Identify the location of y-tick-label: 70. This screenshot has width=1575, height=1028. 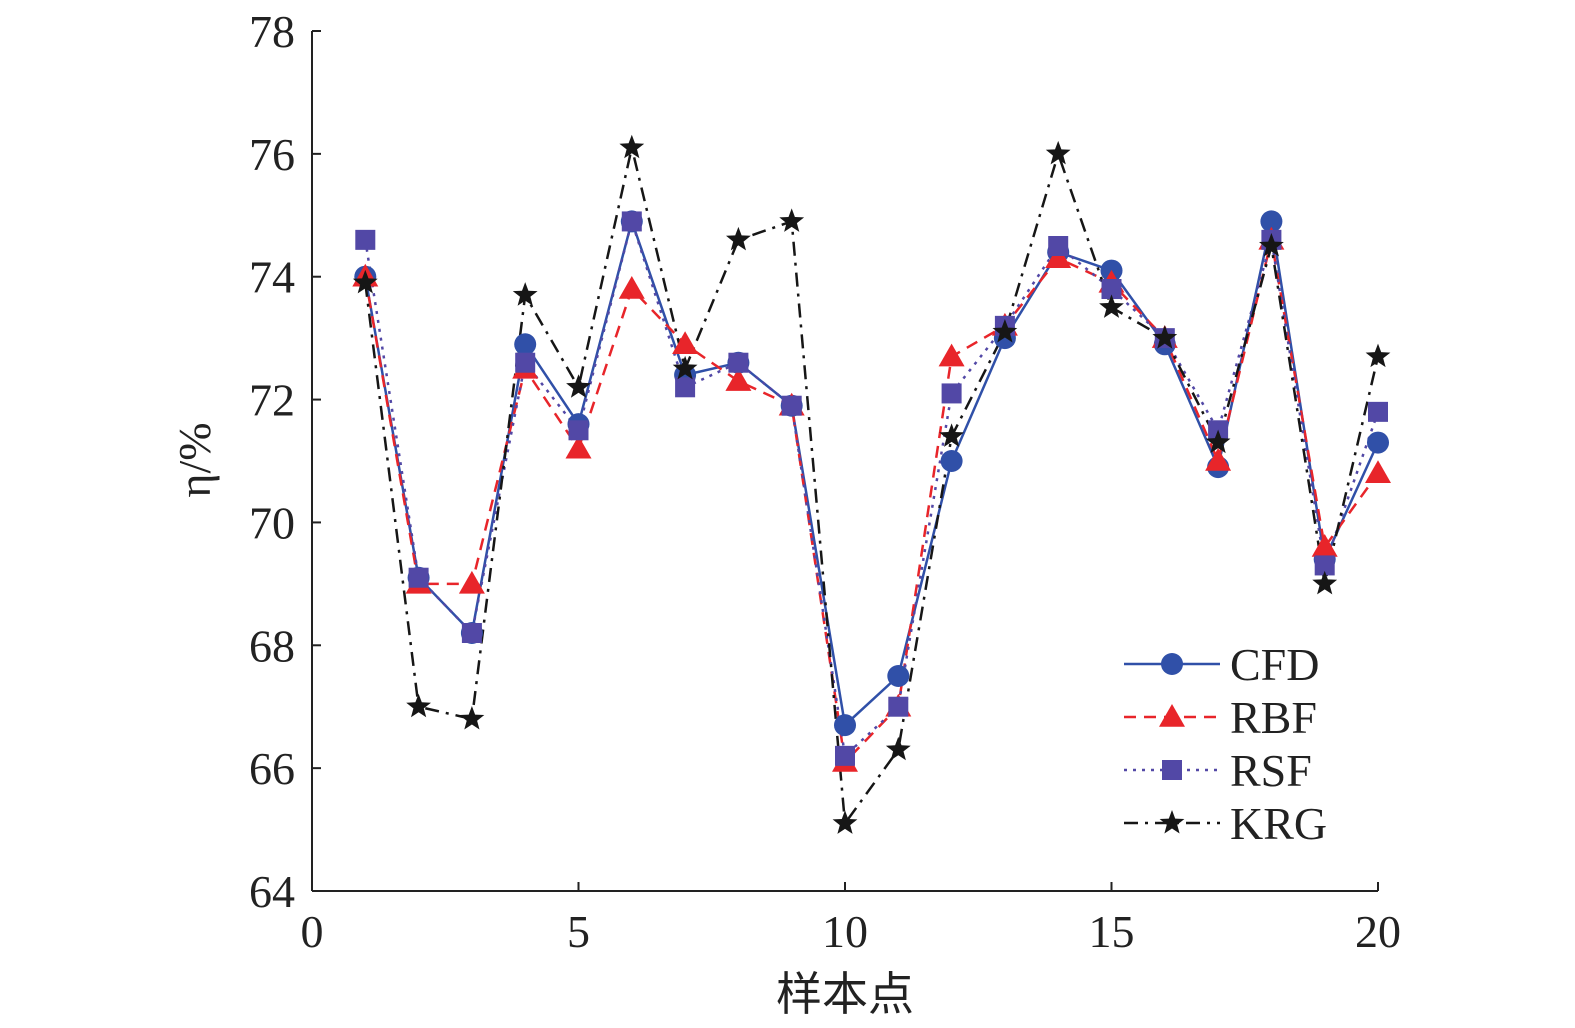
(272, 522).